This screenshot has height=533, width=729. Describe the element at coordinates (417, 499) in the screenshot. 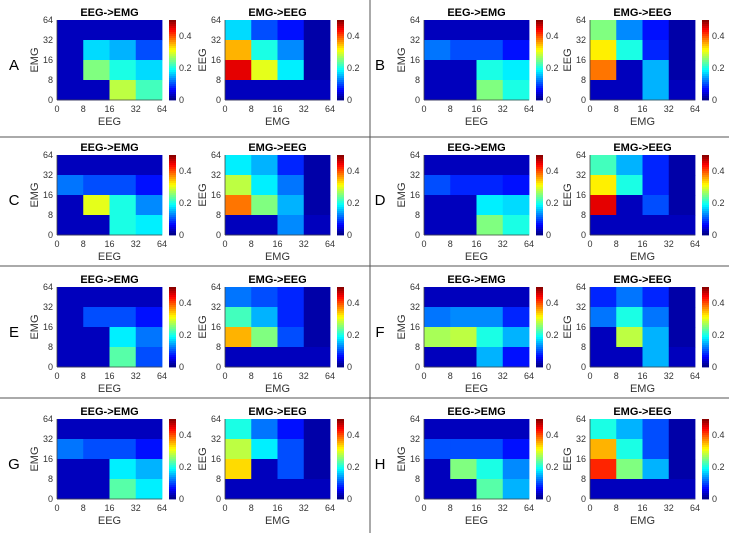

I see `y-tick-label: 0` at that location.